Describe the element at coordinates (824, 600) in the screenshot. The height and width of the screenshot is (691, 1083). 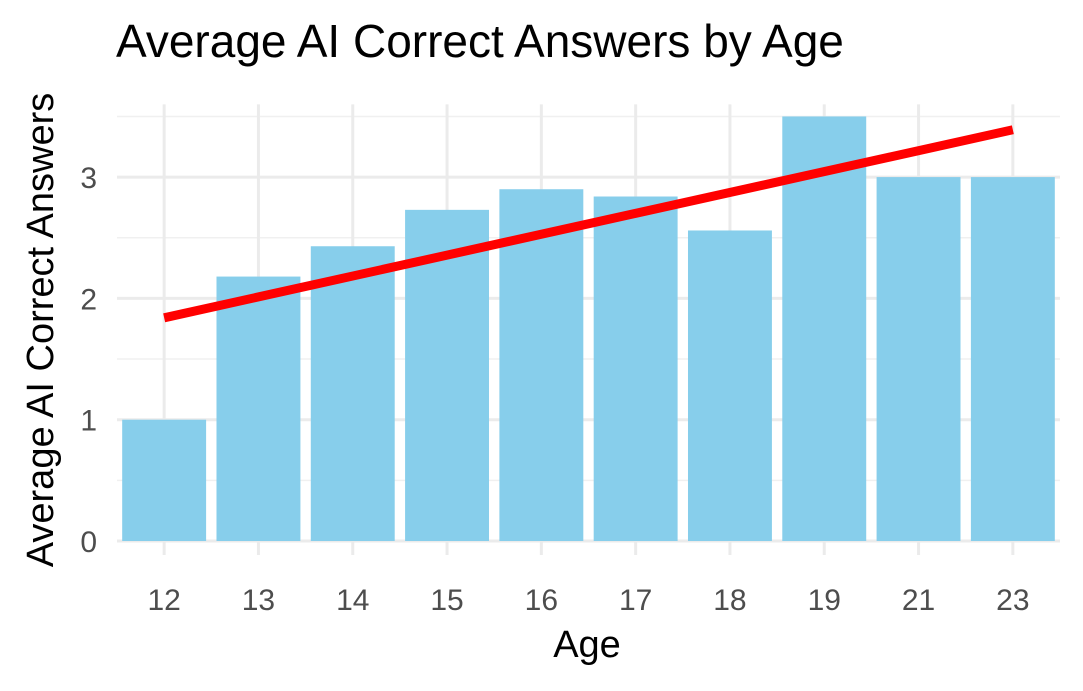
I see `x-tick-label: 19` at that location.